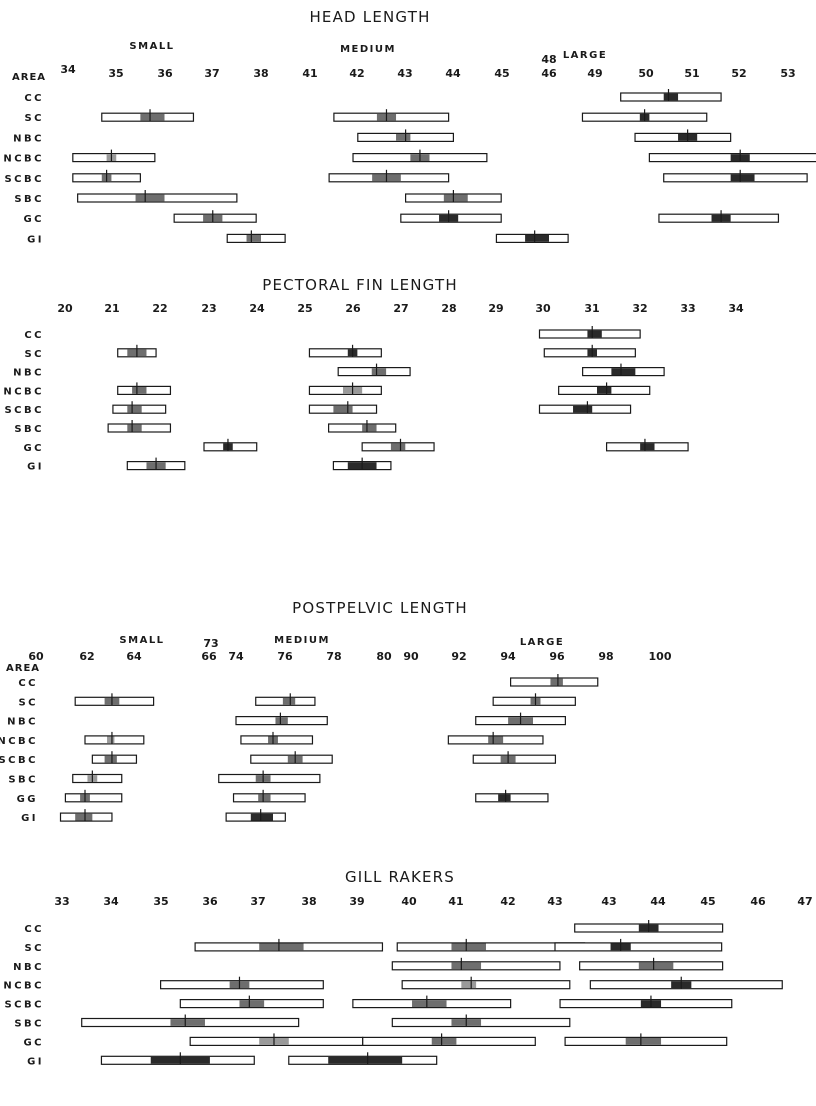  I want to click on tick-label: 78, so click(333, 656).